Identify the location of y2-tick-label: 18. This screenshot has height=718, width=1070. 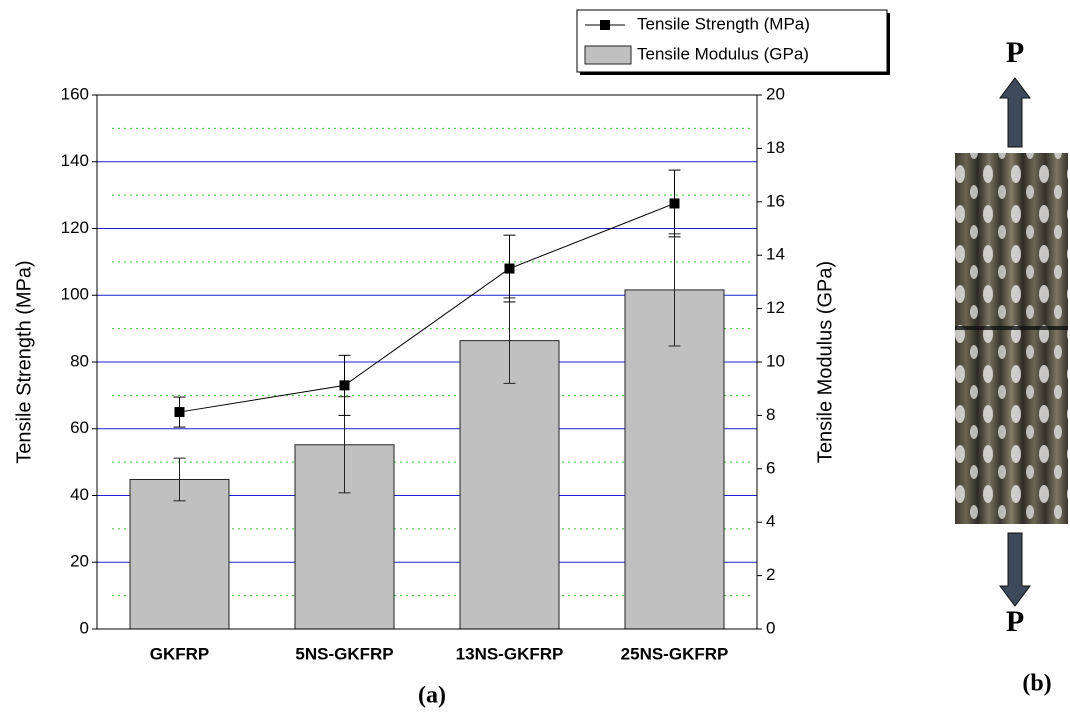
(775, 147).